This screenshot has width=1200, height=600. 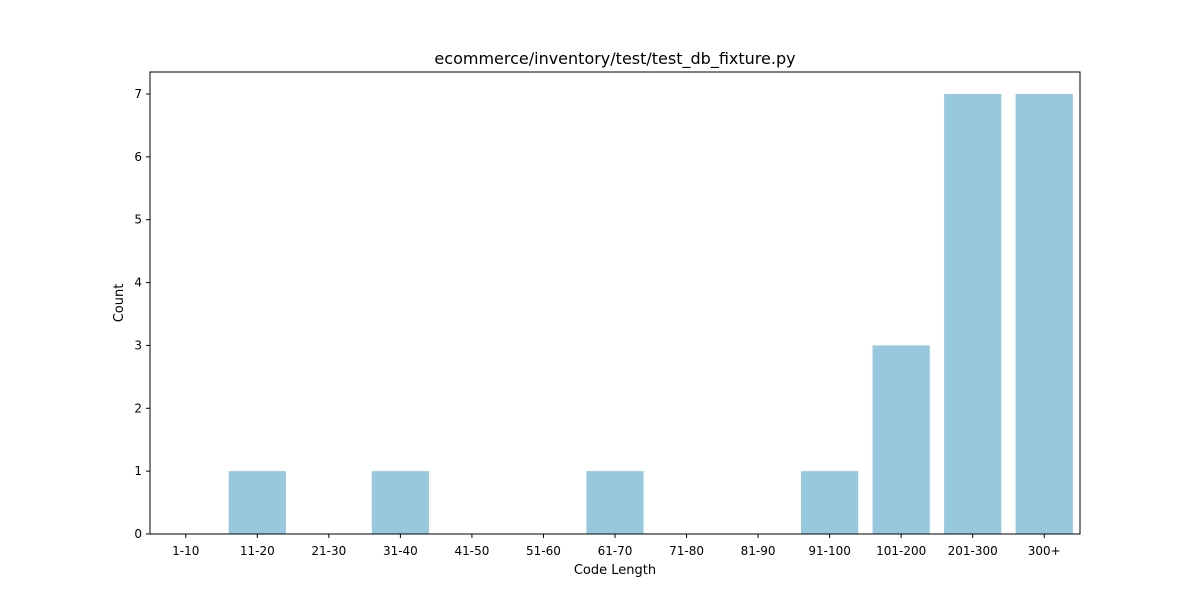 I want to click on x-tick-label: 31-40, so click(x=400, y=551).